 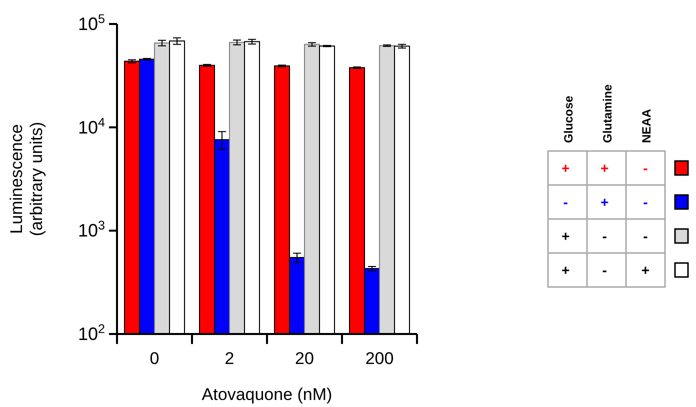 I want to click on text: NEAA, so click(x=647, y=125).